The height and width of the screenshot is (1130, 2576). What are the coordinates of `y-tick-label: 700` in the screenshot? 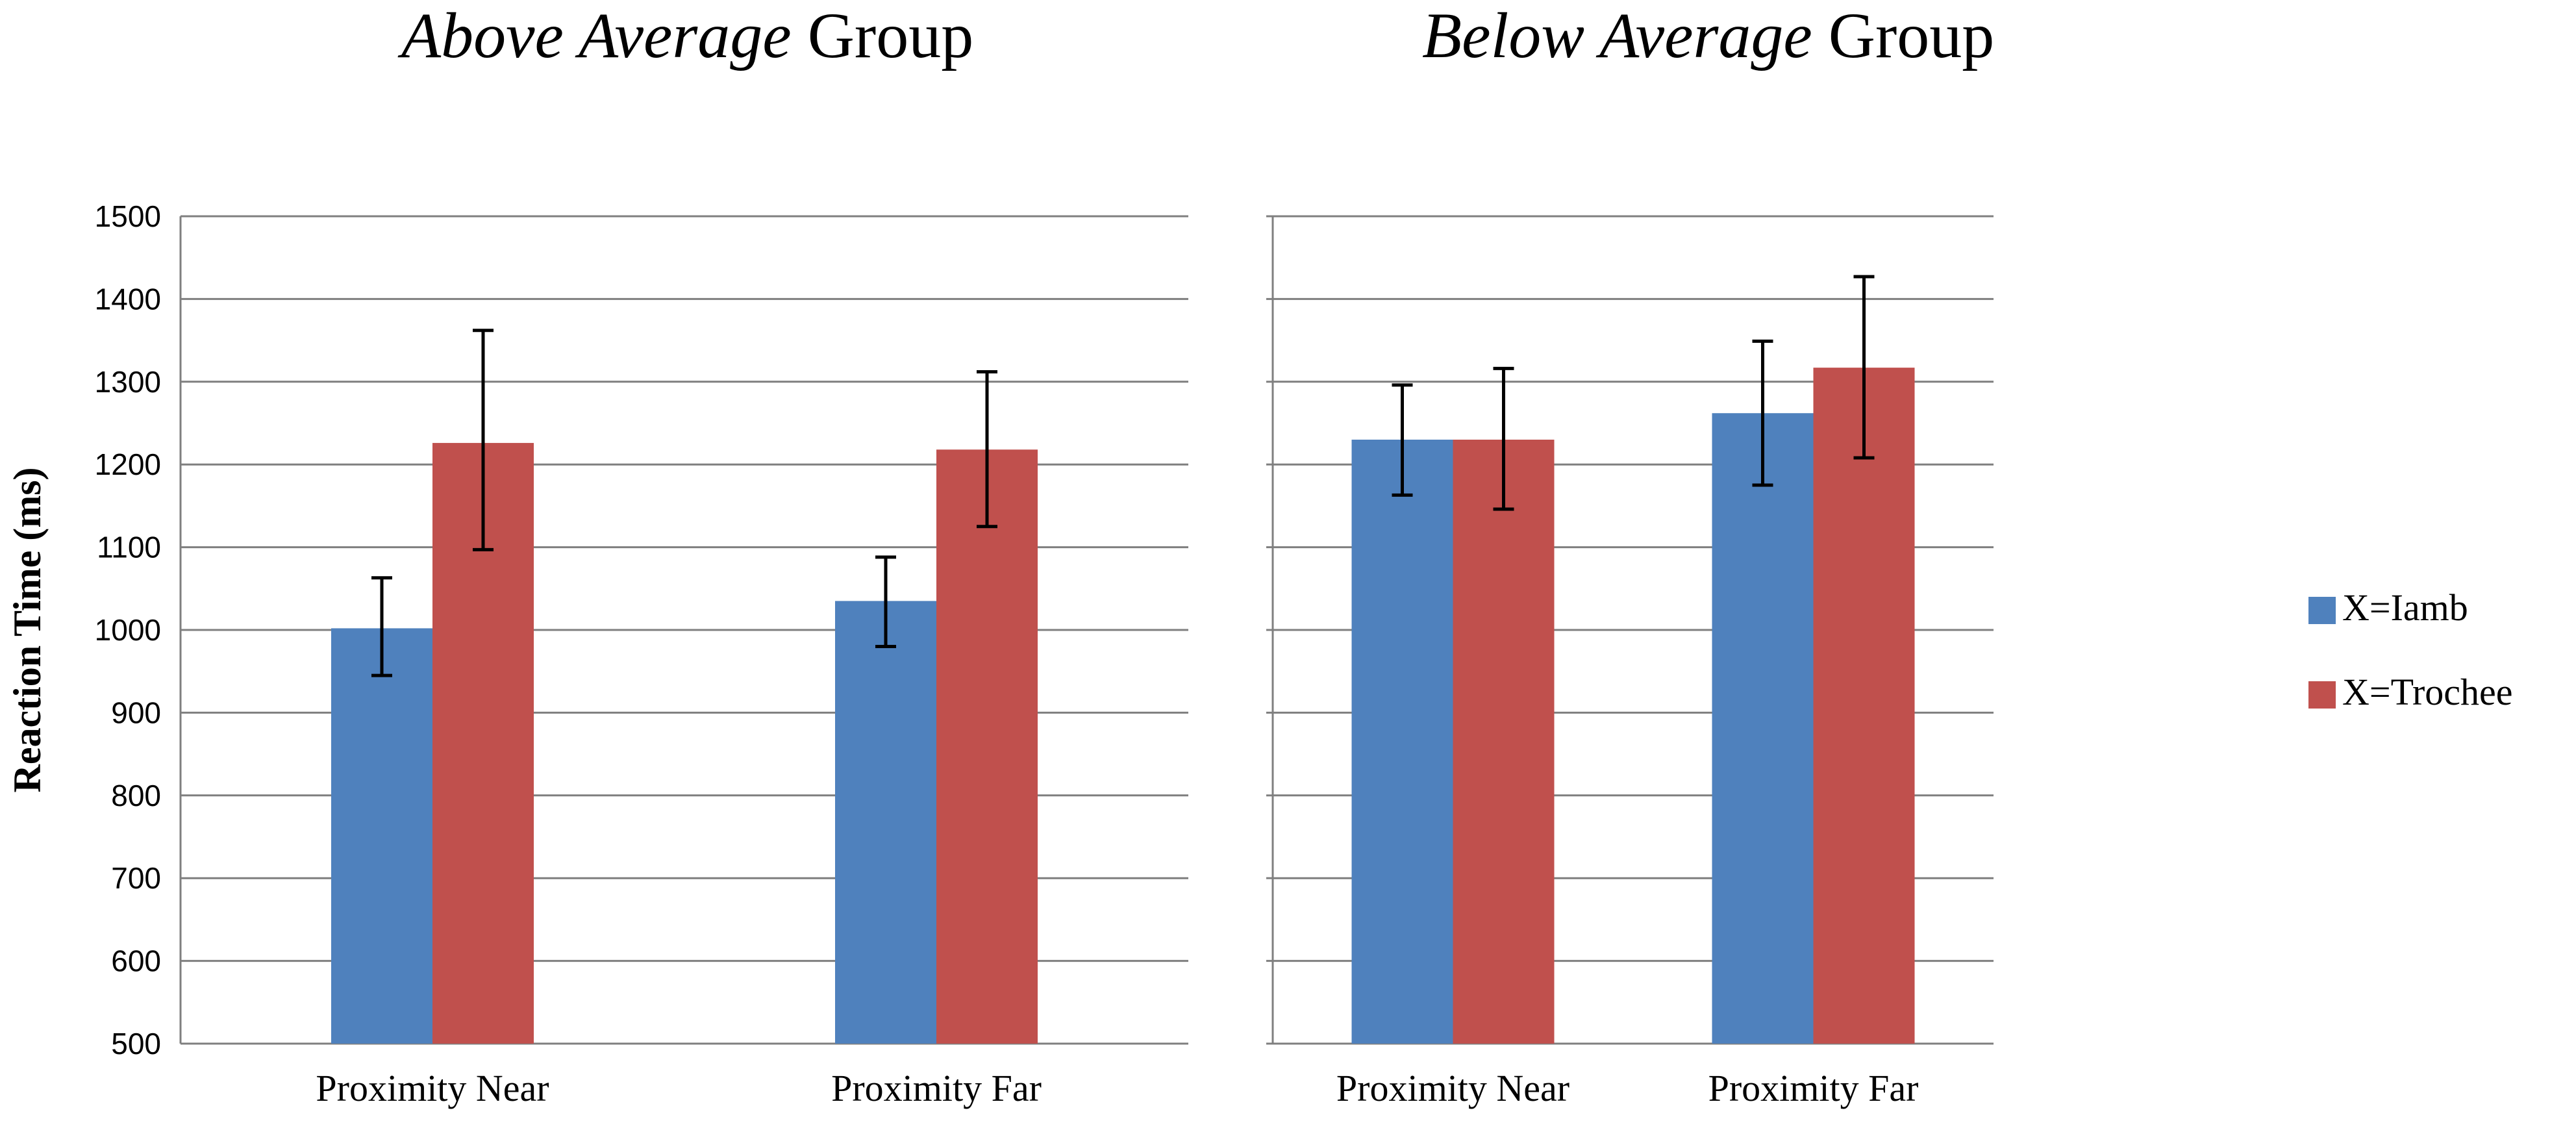 It's located at (136, 878).